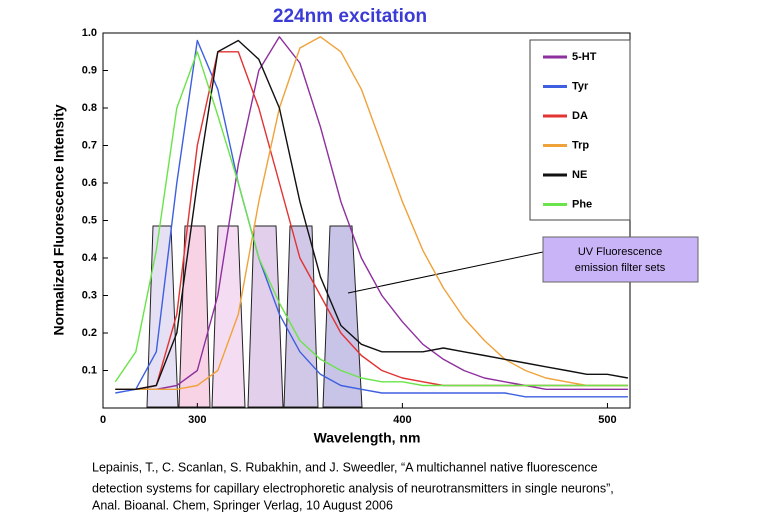 The image size is (768, 518). What do you see at coordinates (89, 33) in the screenshot?
I see `y-tick-label: 1.0` at bounding box center [89, 33].